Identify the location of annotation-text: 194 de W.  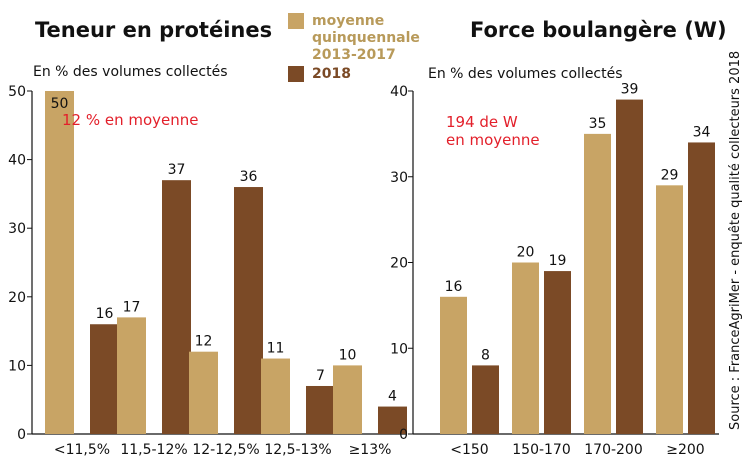
(482, 122).